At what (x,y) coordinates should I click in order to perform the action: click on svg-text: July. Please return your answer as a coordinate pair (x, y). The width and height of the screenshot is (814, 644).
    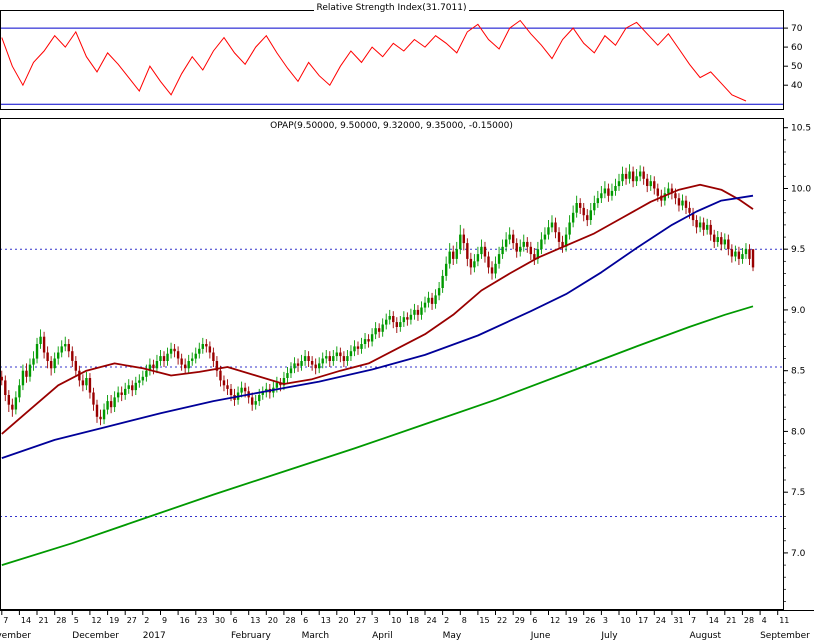
    Looking at the image, I should click on (609, 636).